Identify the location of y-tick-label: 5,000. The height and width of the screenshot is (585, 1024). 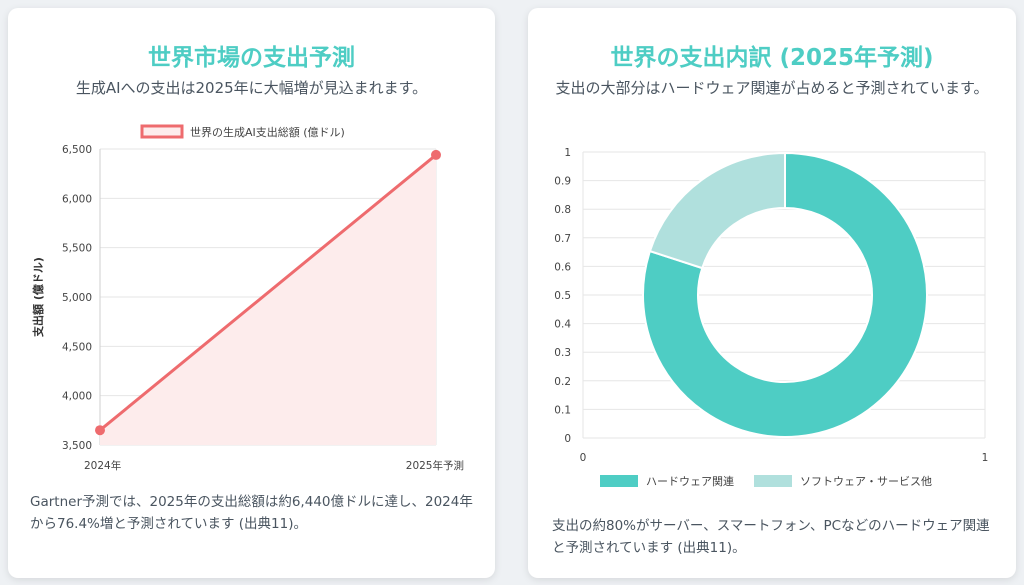
(77, 298).